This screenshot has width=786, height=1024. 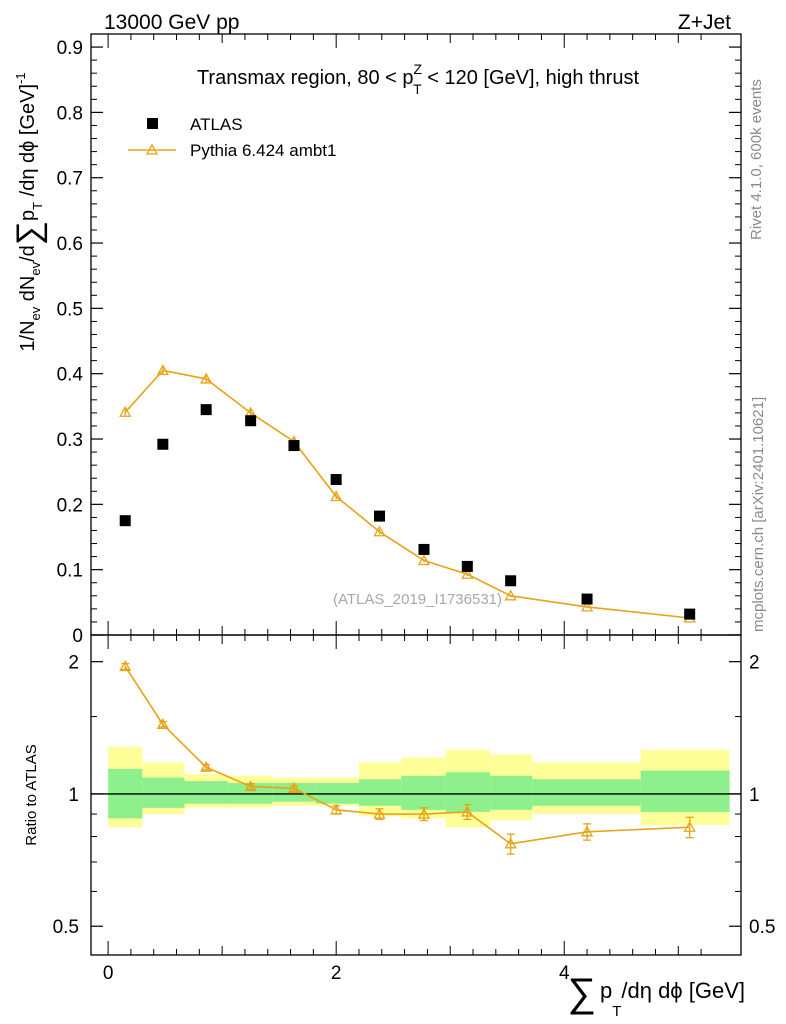 I want to click on header-process-label: Z+Jet, so click(x=704, y=22).